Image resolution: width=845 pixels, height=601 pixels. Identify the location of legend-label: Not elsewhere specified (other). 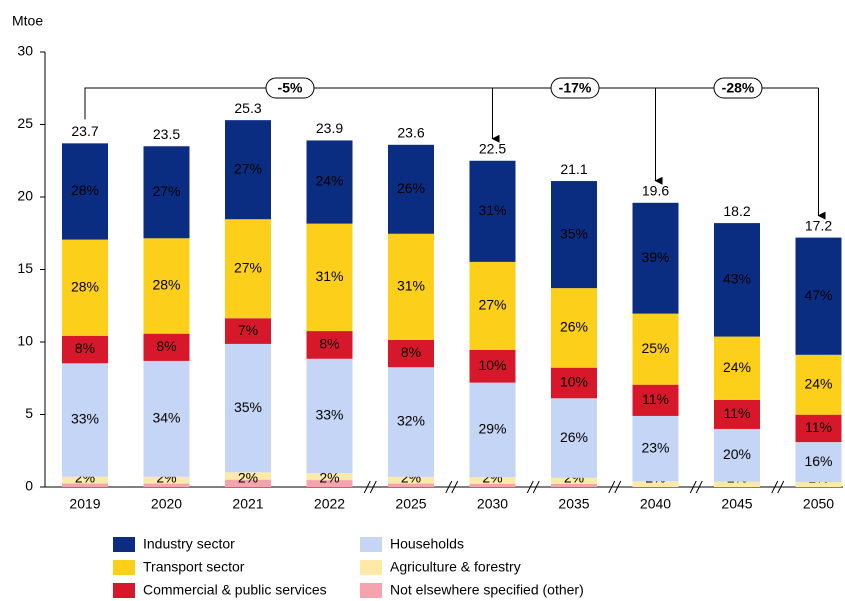
(487, 590).